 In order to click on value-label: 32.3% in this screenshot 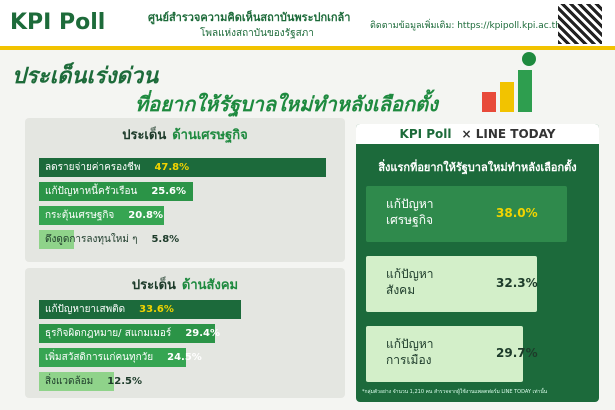, I will do `click(517, 283)`.